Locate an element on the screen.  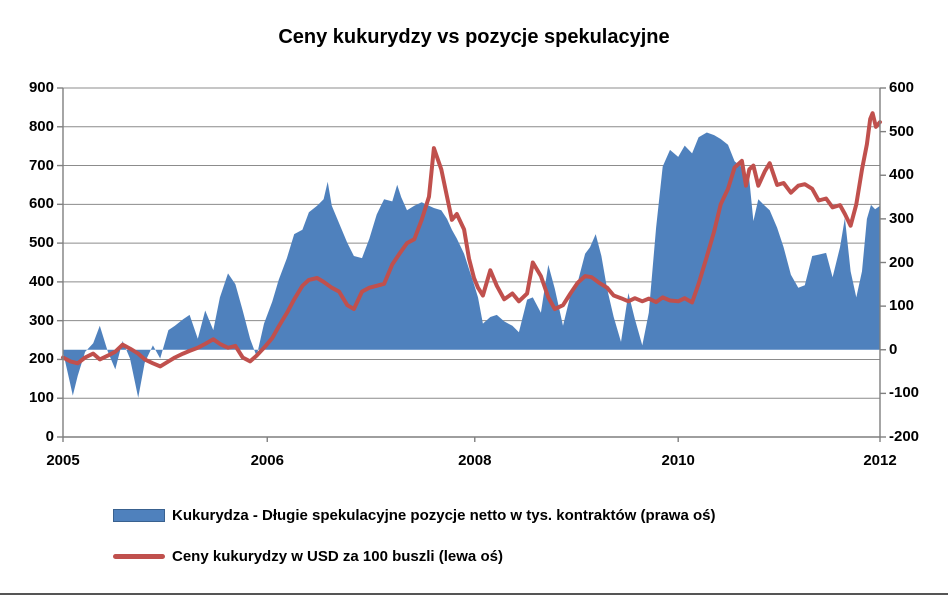
left-axis-tick-label: 400 is located at coordinates (41, 281).